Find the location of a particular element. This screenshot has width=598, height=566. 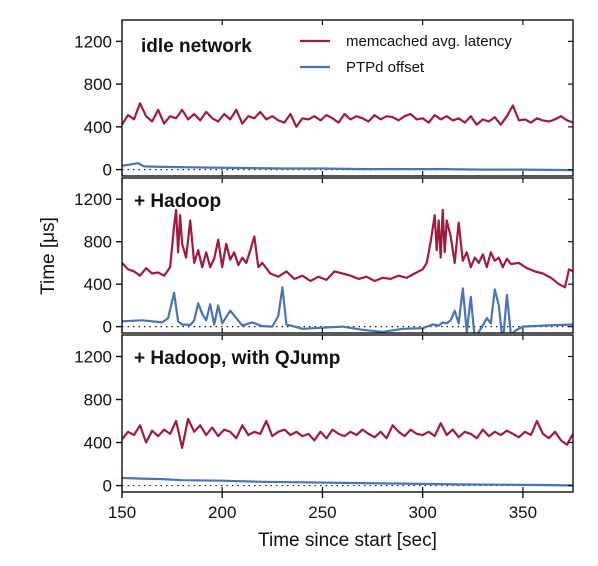

legend: memcached avg. latency PTPd offset is located at coordinates (406, 54).